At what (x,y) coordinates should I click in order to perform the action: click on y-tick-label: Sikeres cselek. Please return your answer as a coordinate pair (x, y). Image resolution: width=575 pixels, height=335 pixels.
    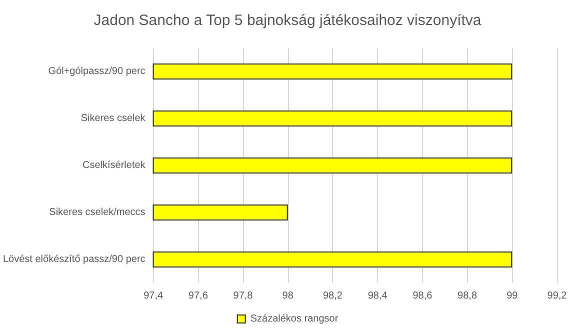
    Looking at the image, I should click on (113, 118).